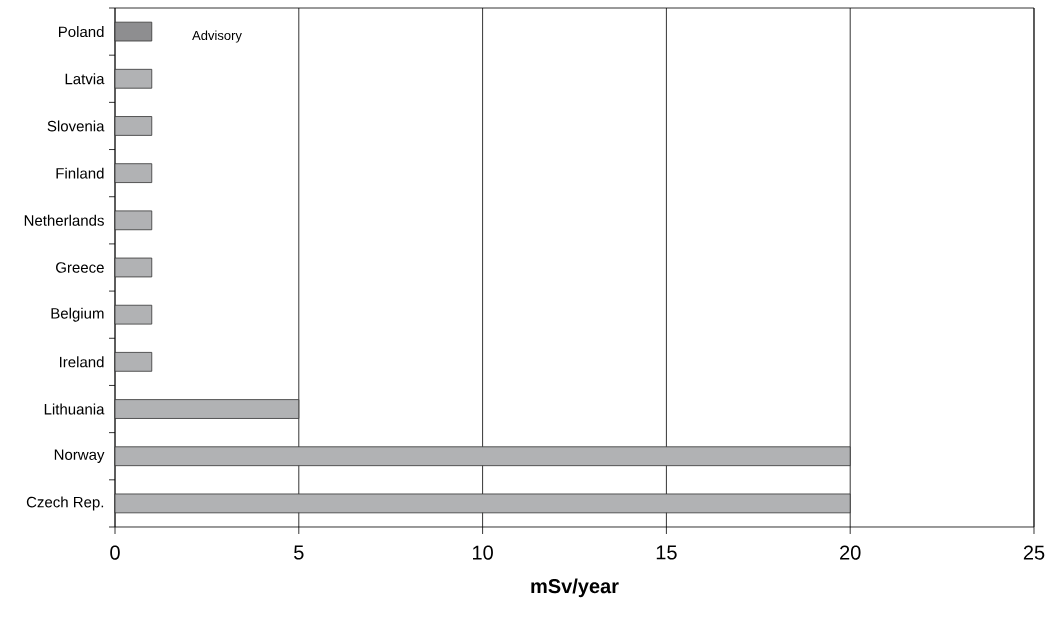 The width and height of the screenshot is (1058, 618). What do you see at coordinates (1034, 552) in the screenshot?
I see `x-tick-label: 25` at bounding box center [1034, 552].